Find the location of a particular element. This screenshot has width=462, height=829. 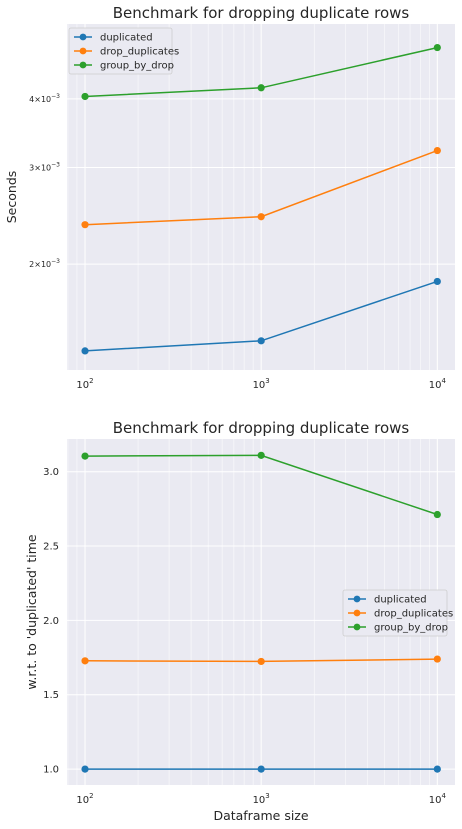

y-tick-label: 3.0 is located at coordinates (51, 472).